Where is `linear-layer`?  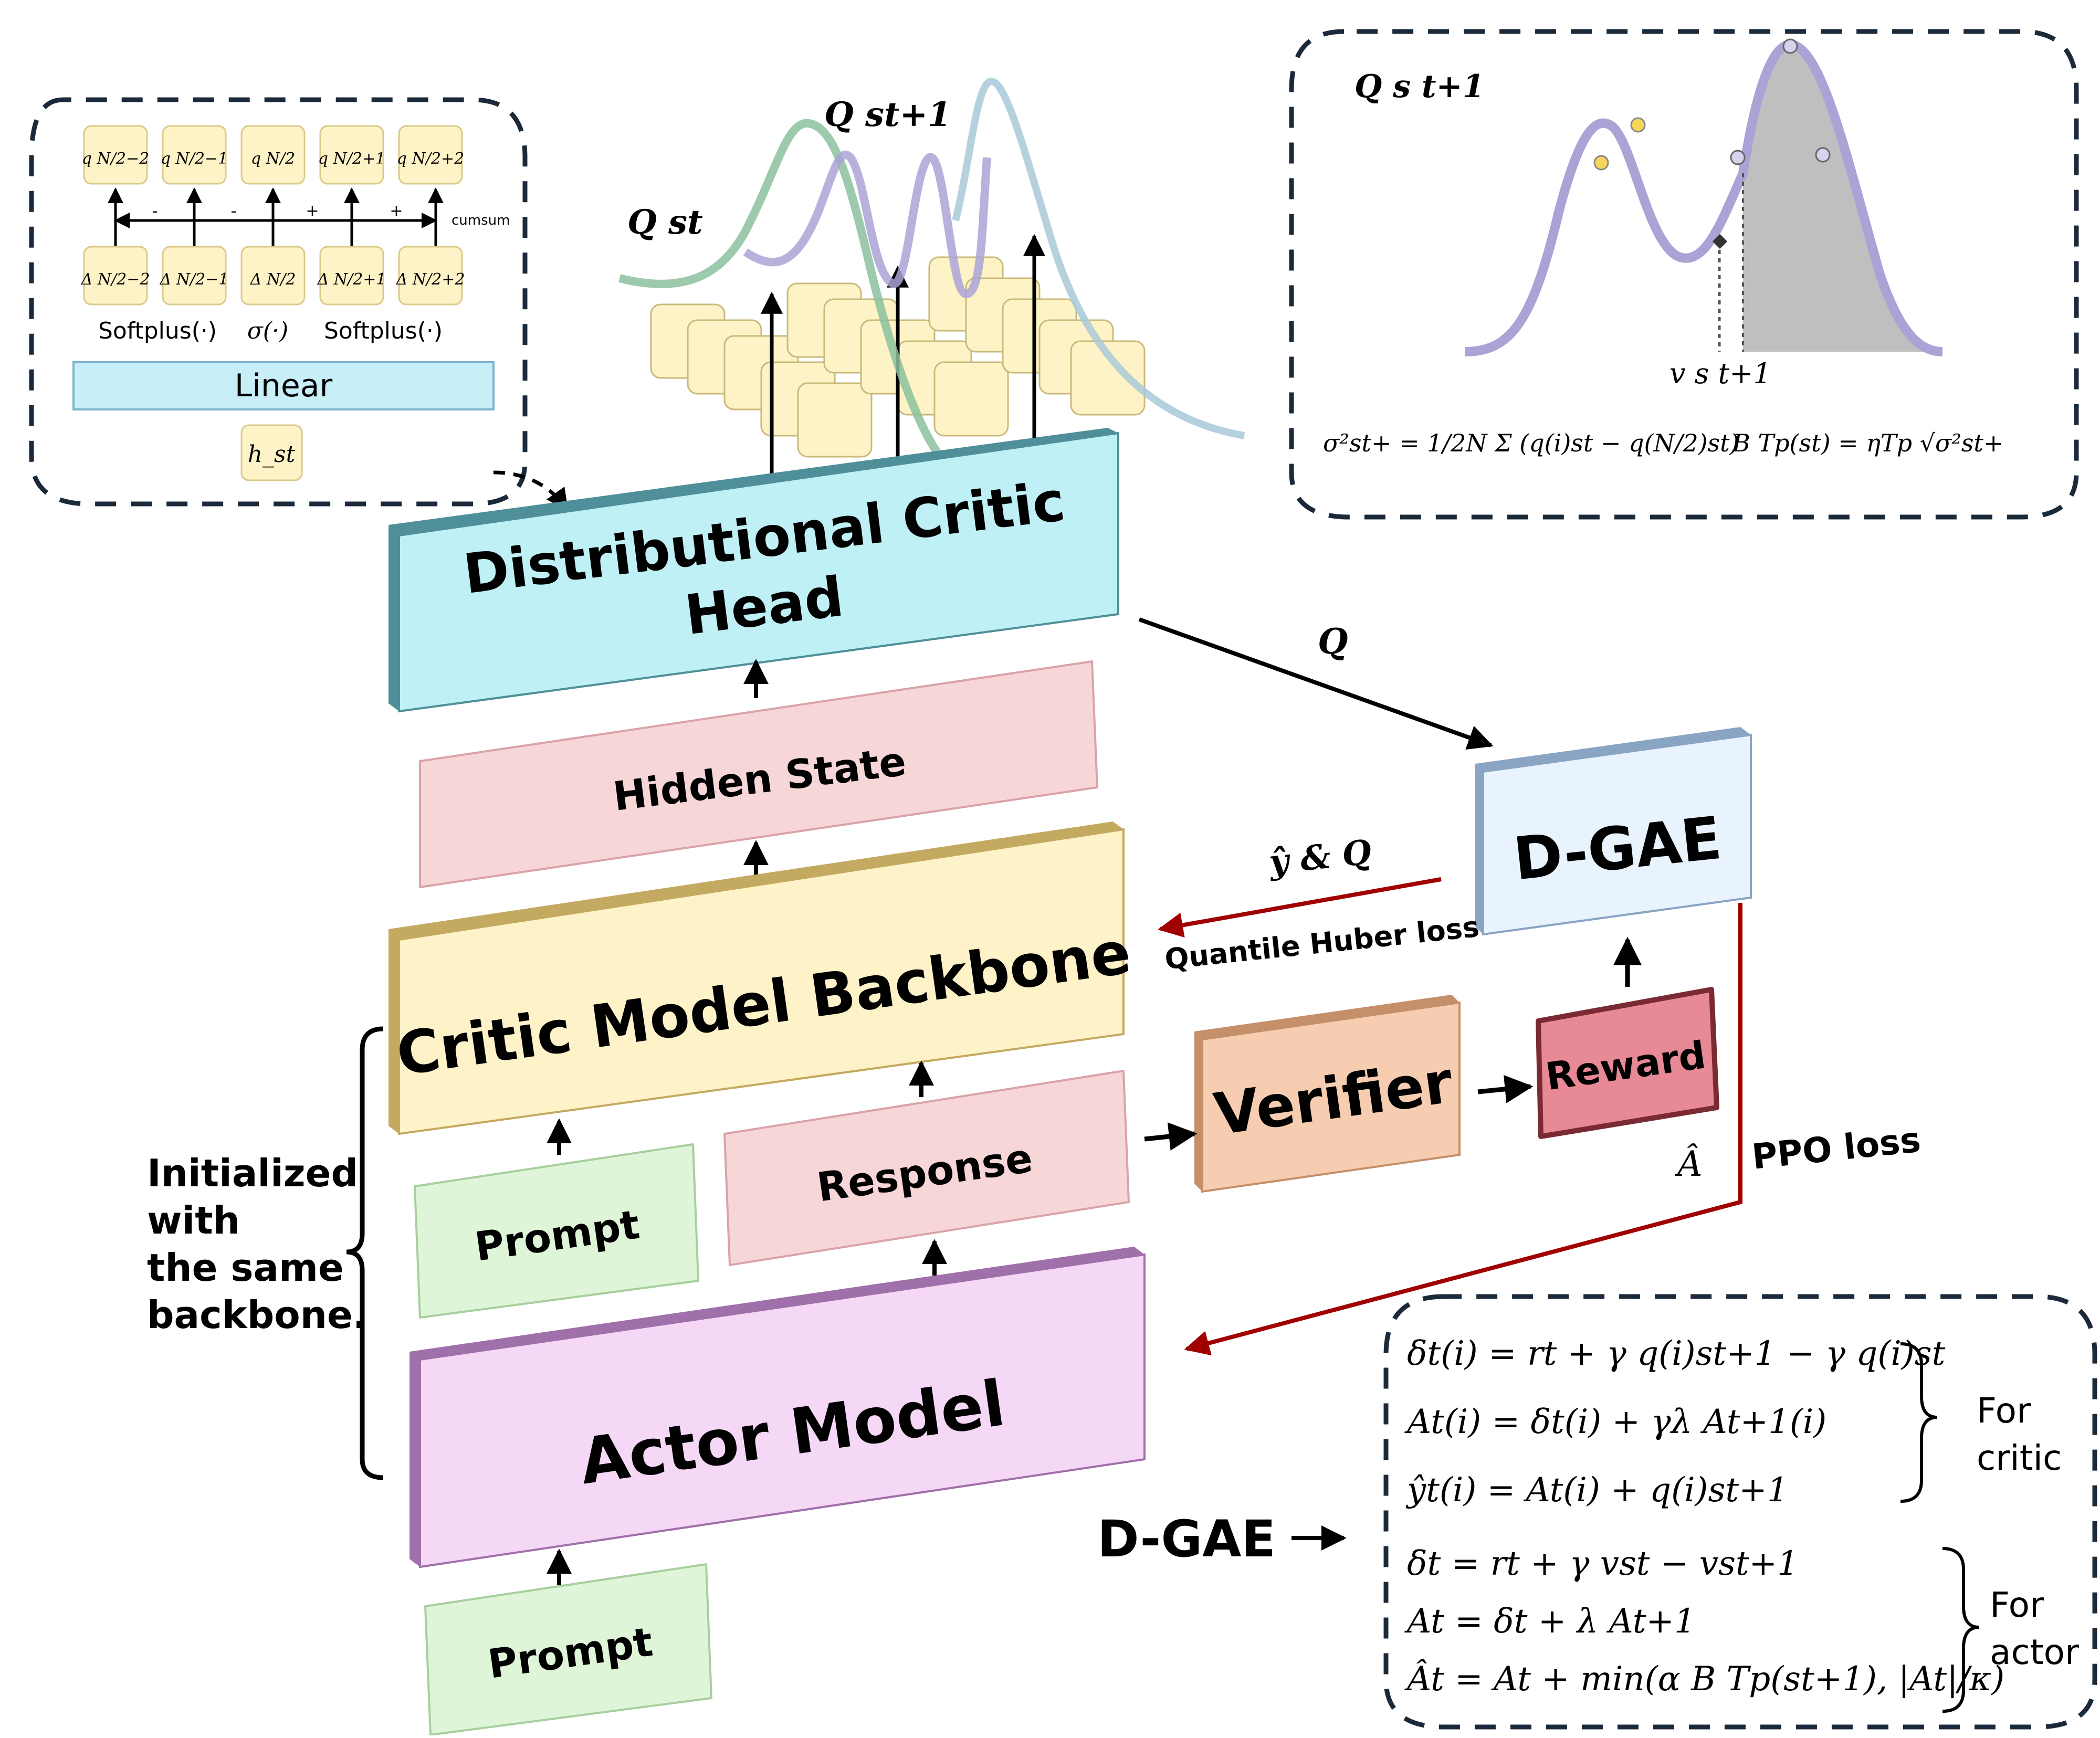
linear-layer is located at coordinates (283, 385).